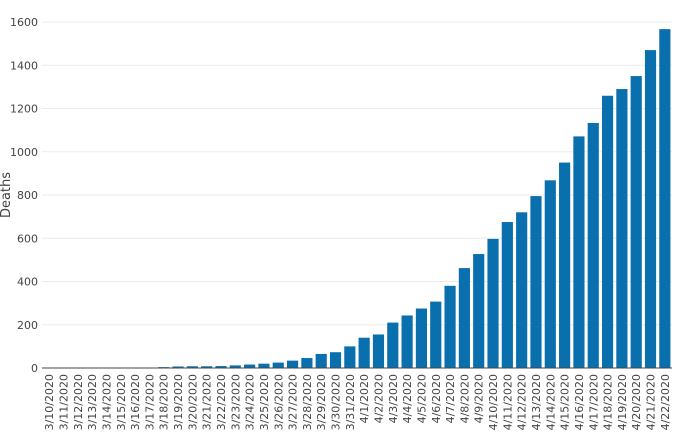  What do you see at coordinates (651, 402) in the screenshot?
I see `x-tick-label: 4/21/2020` at bounding box center [651, 402].